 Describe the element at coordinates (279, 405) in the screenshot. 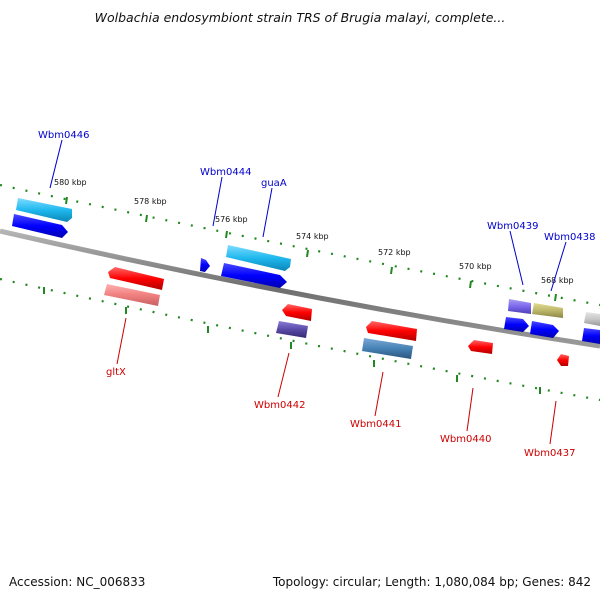

I see `gene-label: Wbm0442` at that location.